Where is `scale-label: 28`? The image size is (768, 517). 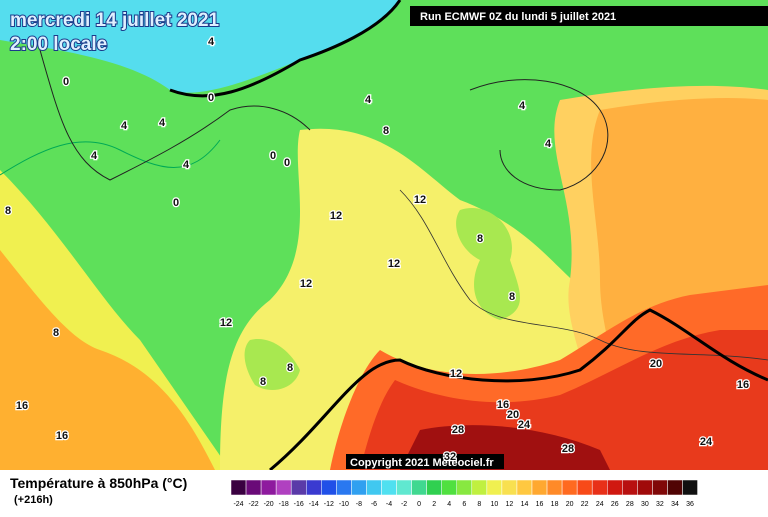
scale-label: 28 is located at coordinates (630, 504).